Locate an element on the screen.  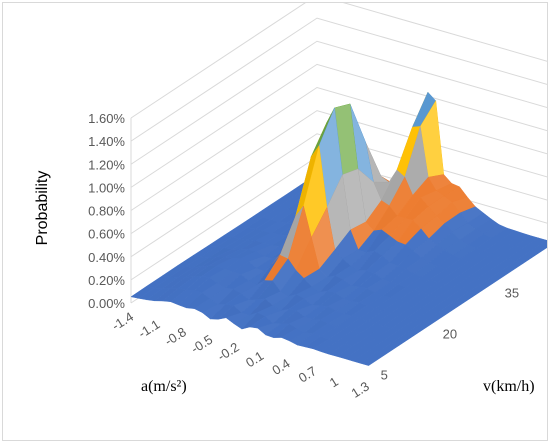
x-axis-title: a(m/s²) is located at coordinates (164, 386).